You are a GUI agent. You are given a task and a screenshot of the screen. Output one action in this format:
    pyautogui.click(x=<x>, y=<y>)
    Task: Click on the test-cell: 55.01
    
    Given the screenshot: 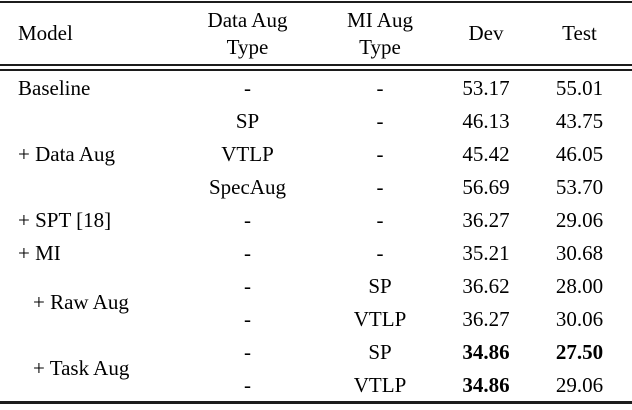 What is the action you would take?
    pyautogui.click(x=579, y=87)
    